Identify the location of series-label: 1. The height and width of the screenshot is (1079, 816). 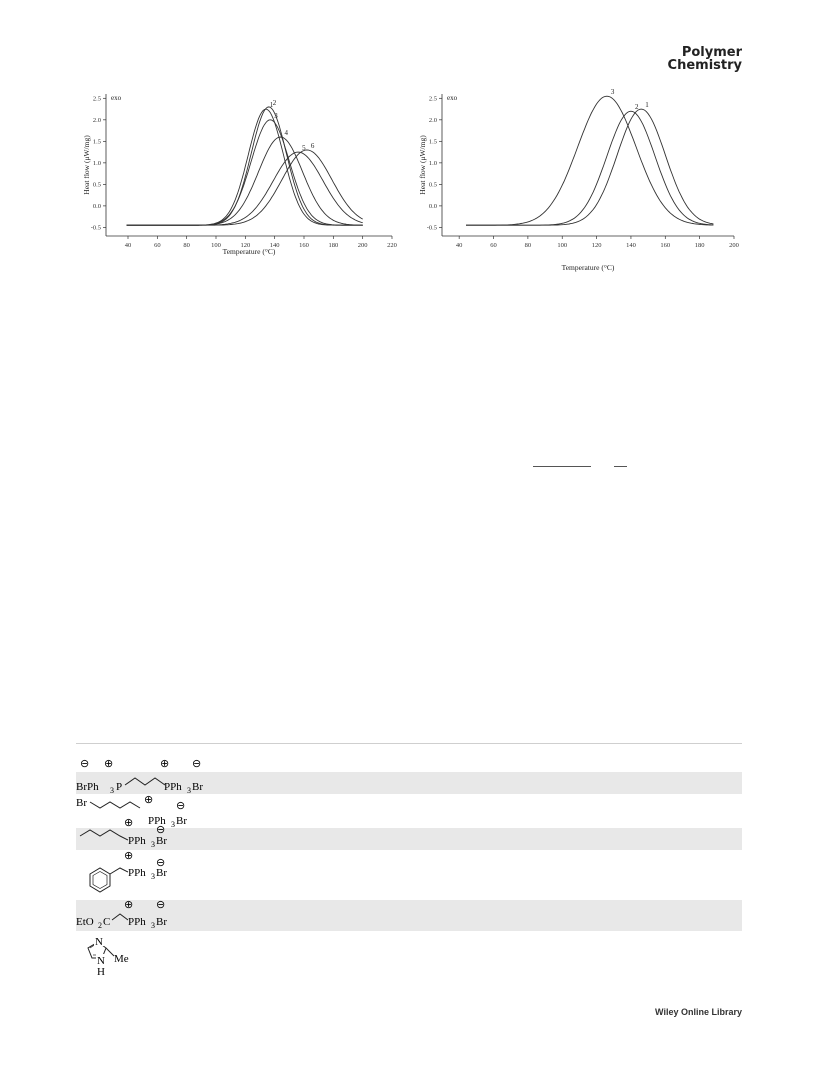
(647, 105).